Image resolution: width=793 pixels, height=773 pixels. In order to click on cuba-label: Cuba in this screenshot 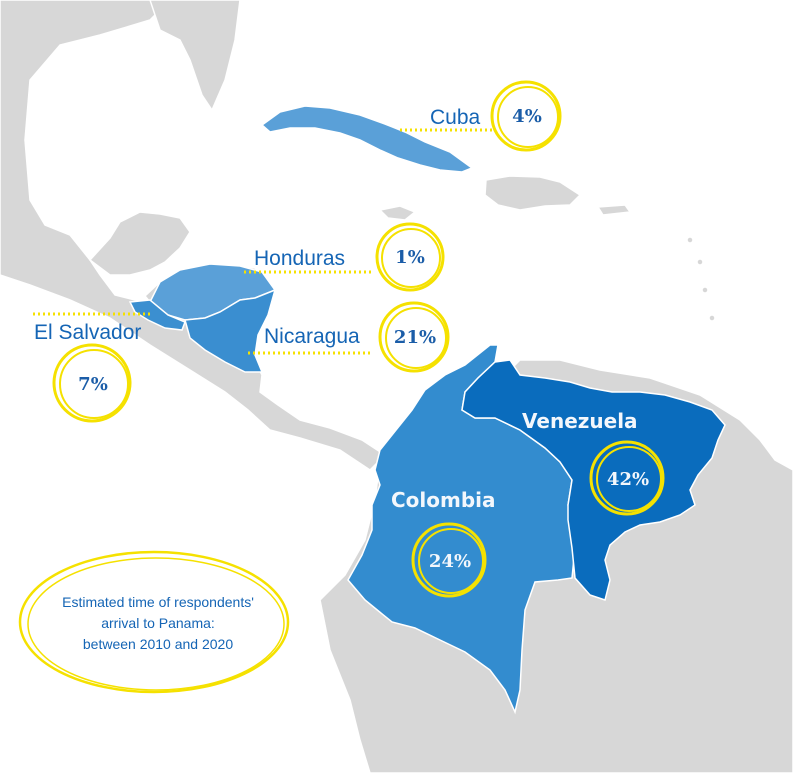, I will do `click(455, 117)`.